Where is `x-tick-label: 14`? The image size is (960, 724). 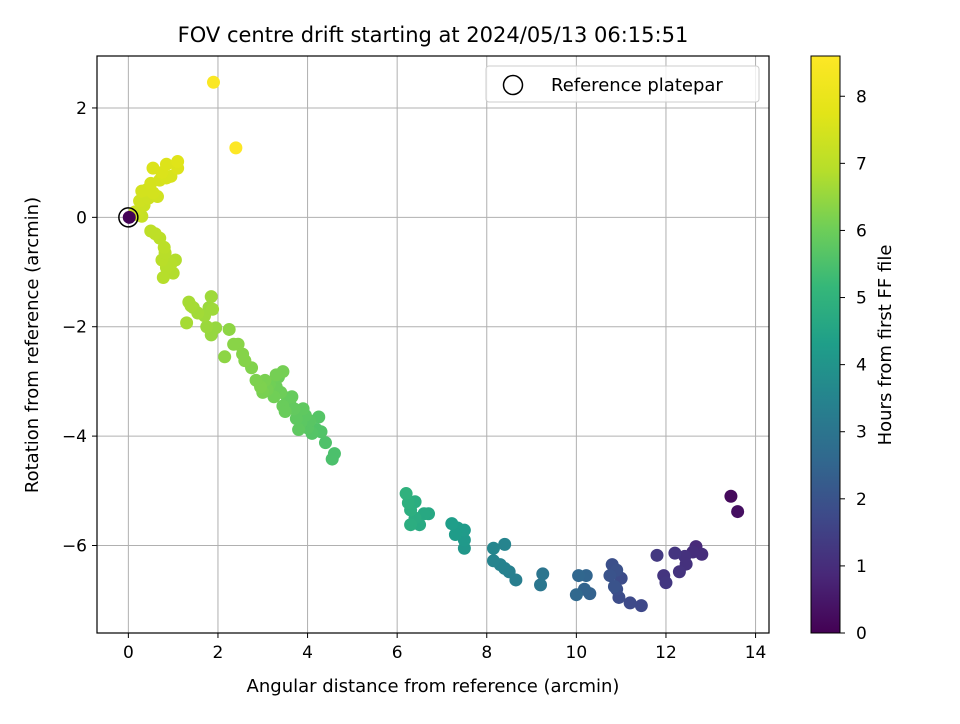
x-tick-label: 14 is located at coordinates (756, 653).